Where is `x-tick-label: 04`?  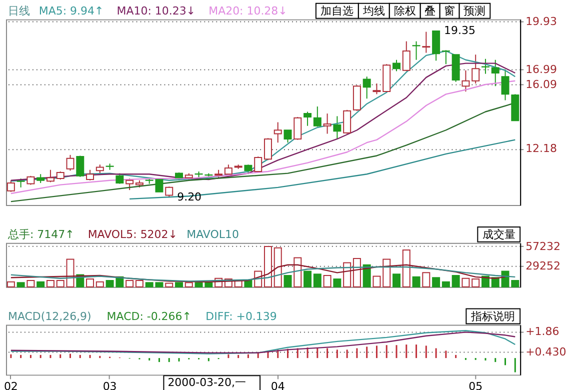
x-tick-label: 04 is located at coordinates (277, 385).